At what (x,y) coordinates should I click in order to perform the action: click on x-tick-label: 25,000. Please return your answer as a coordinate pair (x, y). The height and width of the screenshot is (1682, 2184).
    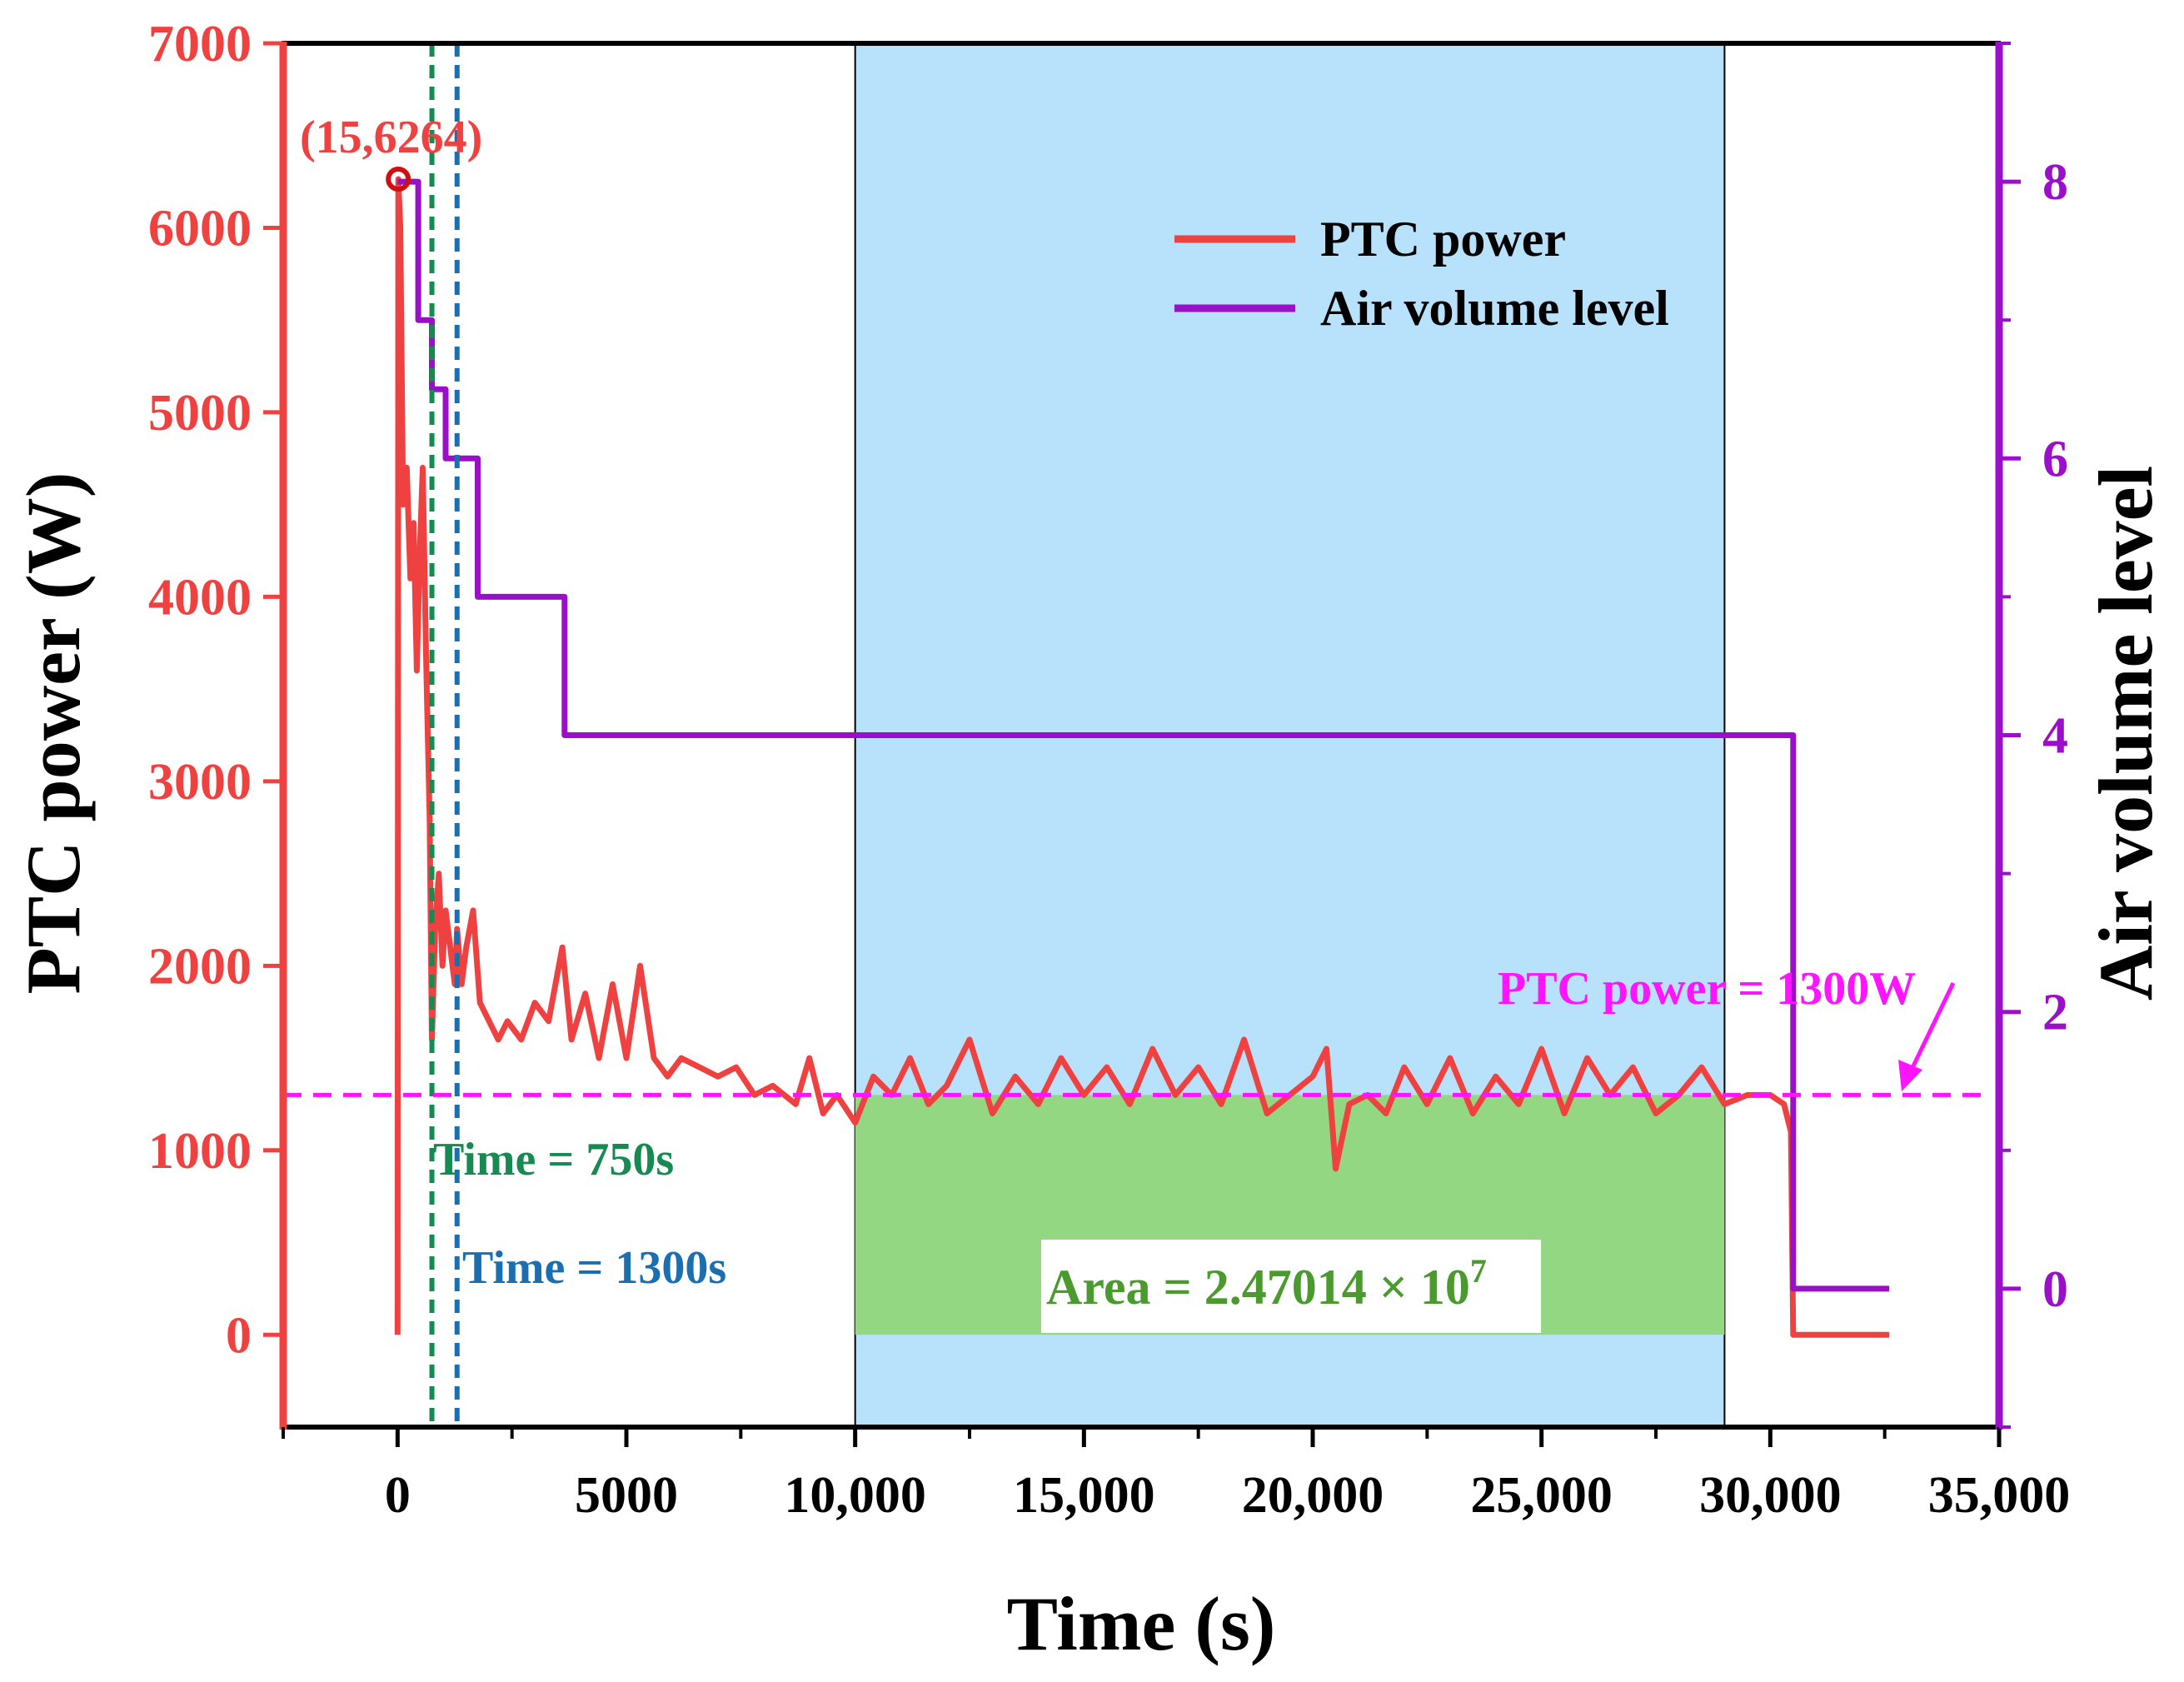
    Looking at the image, I should click on (1541, 1495).